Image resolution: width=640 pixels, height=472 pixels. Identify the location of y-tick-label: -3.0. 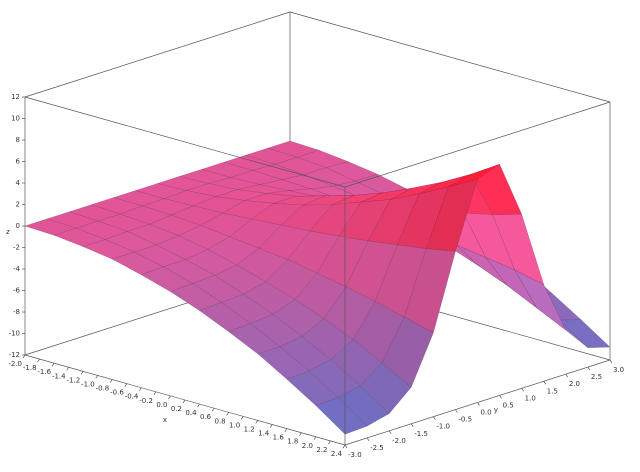
(355, 455).